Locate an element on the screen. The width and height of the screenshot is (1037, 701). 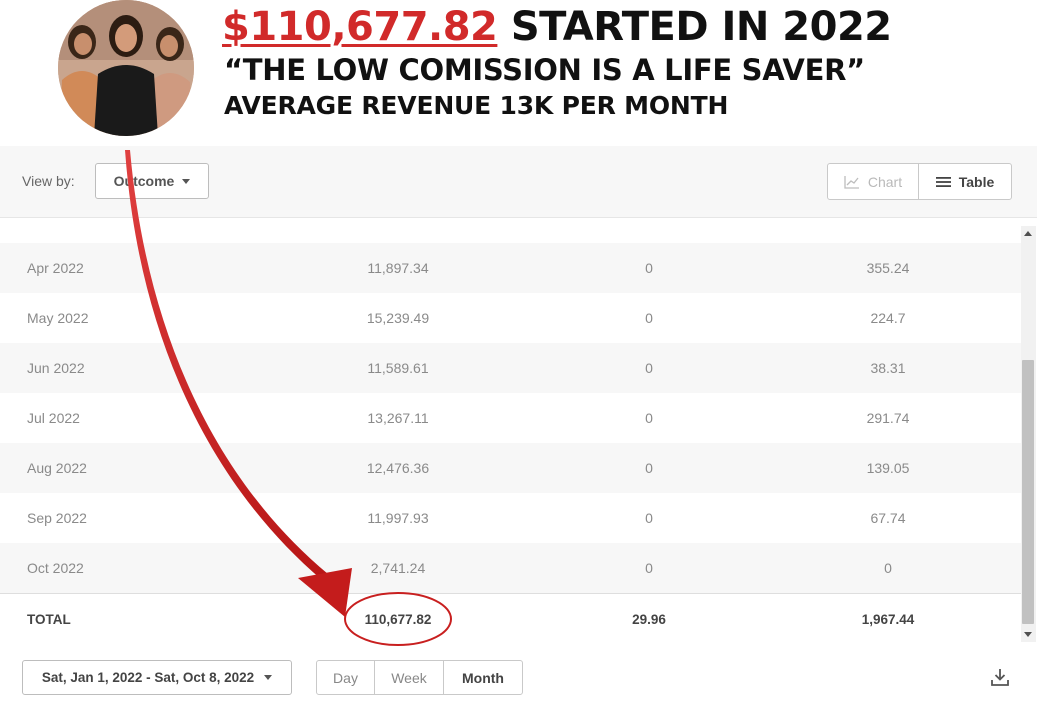
table-view-label: Table is located at coordinates (976, 181).